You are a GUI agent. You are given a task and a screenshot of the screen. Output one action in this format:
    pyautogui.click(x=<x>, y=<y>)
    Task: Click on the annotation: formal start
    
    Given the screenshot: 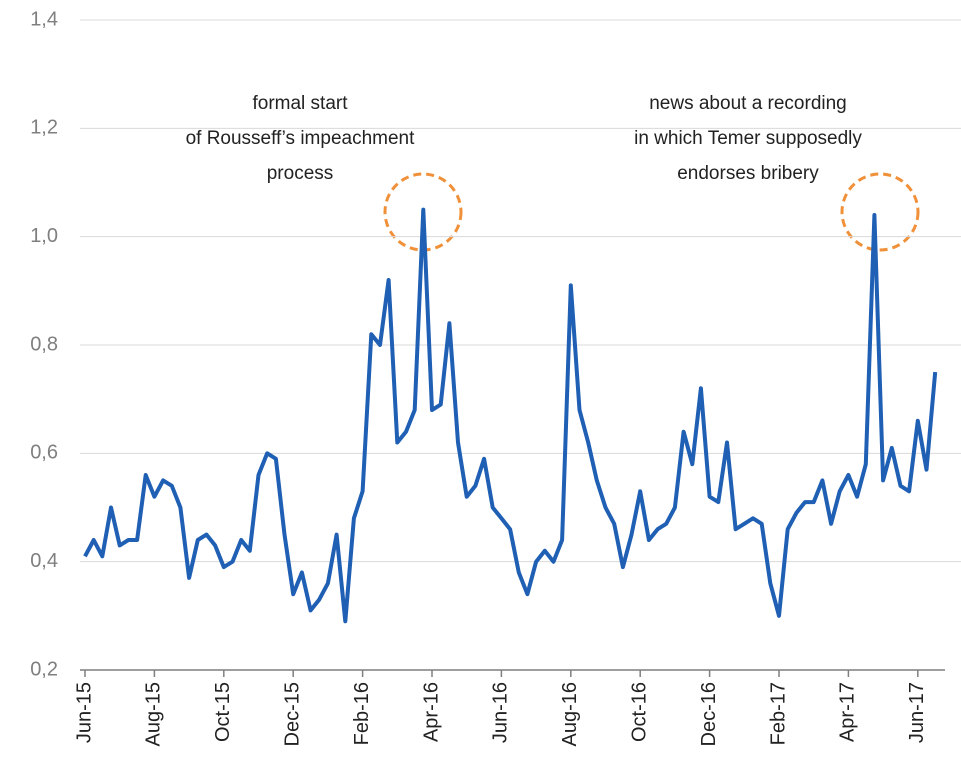 What is the action you would take?
    pyautogui.click(x=300, y=103)
    